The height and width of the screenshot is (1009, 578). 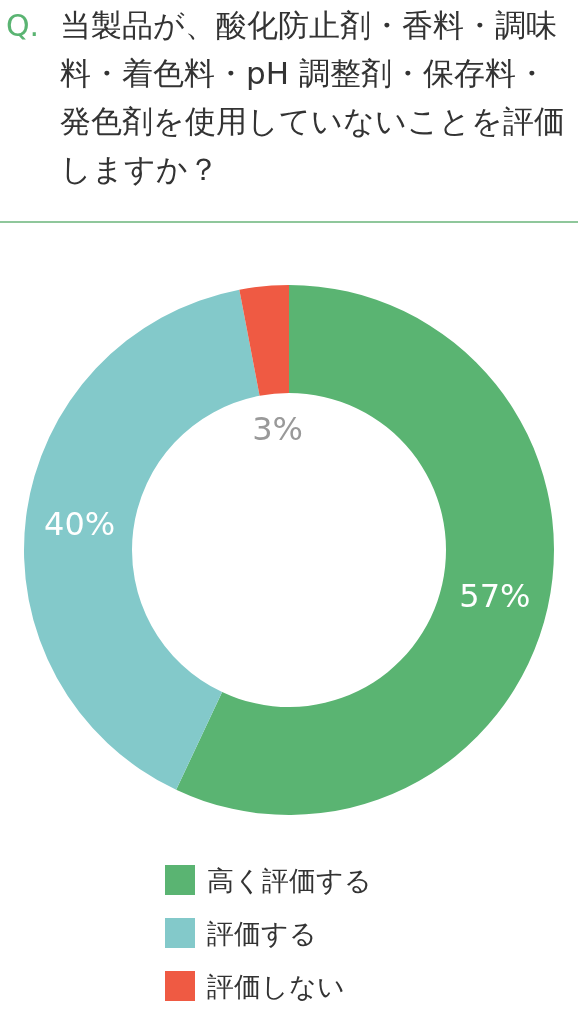 I want to click on legend-label: 評価しない, so click(x=276, y=986).